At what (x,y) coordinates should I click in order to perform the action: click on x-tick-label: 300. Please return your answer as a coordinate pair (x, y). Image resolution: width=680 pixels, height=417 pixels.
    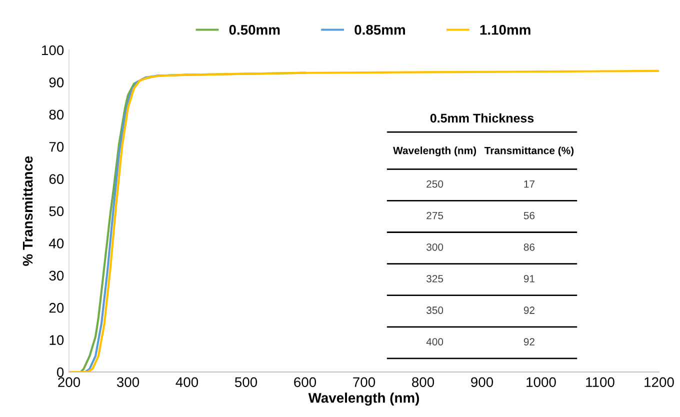
    Looking at the image, I should click on (128, 382).